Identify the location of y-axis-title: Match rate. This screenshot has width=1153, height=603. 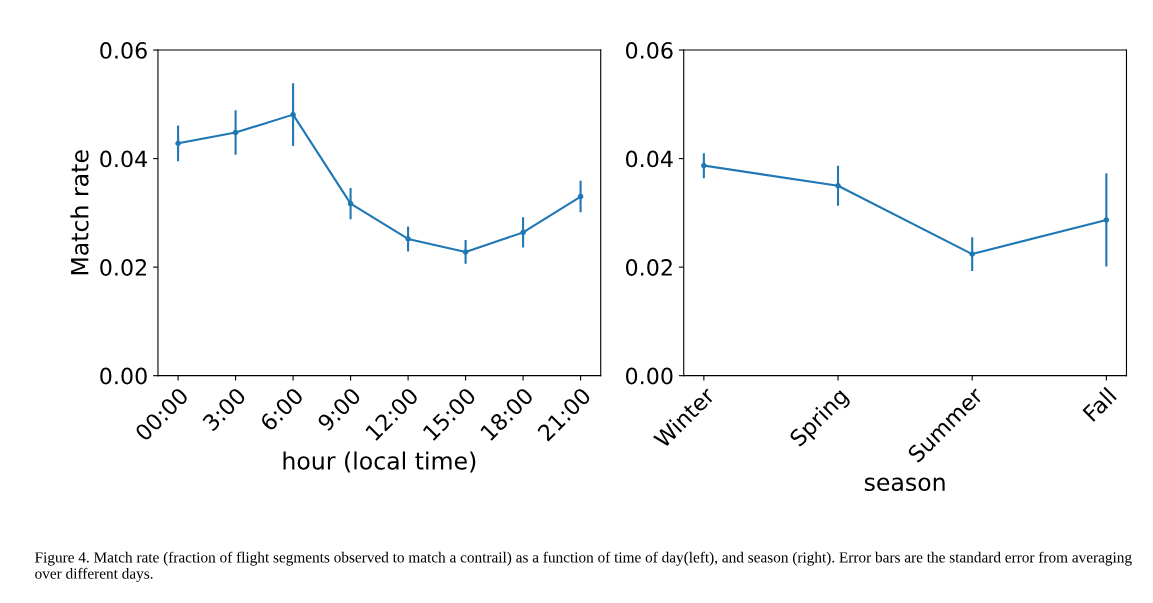
(79, 212).